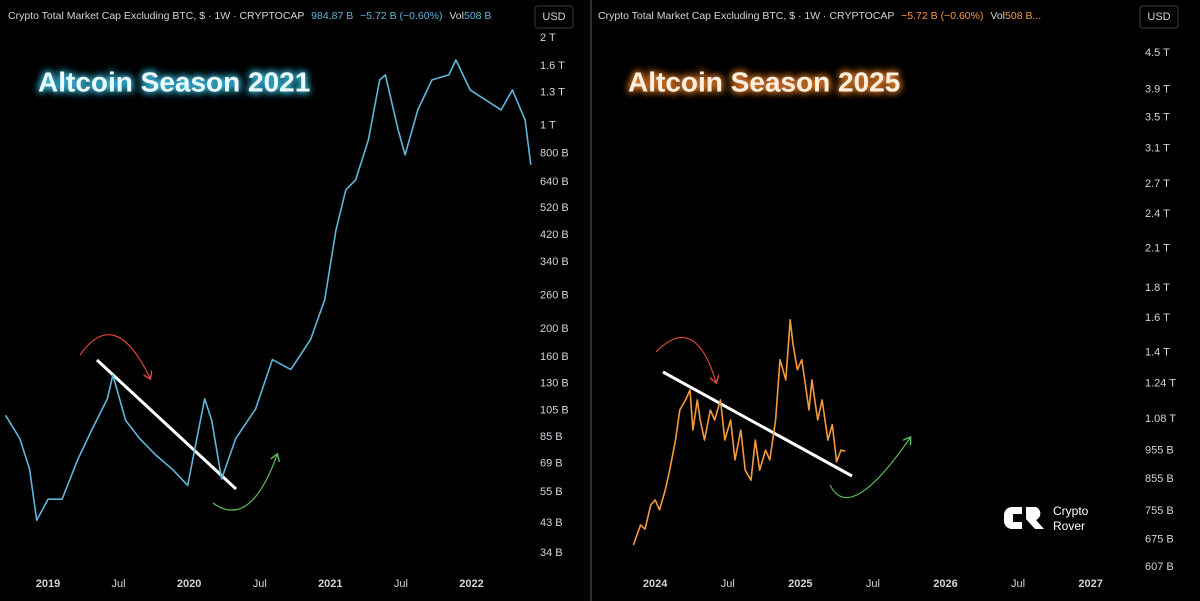 Image resolution: width=1200 pixels, height=601 pixels. What do you see at coordinates (554, 182) in the screenshot?
I see `y-tick-label: 640 B` at bounding box center [554, 182].